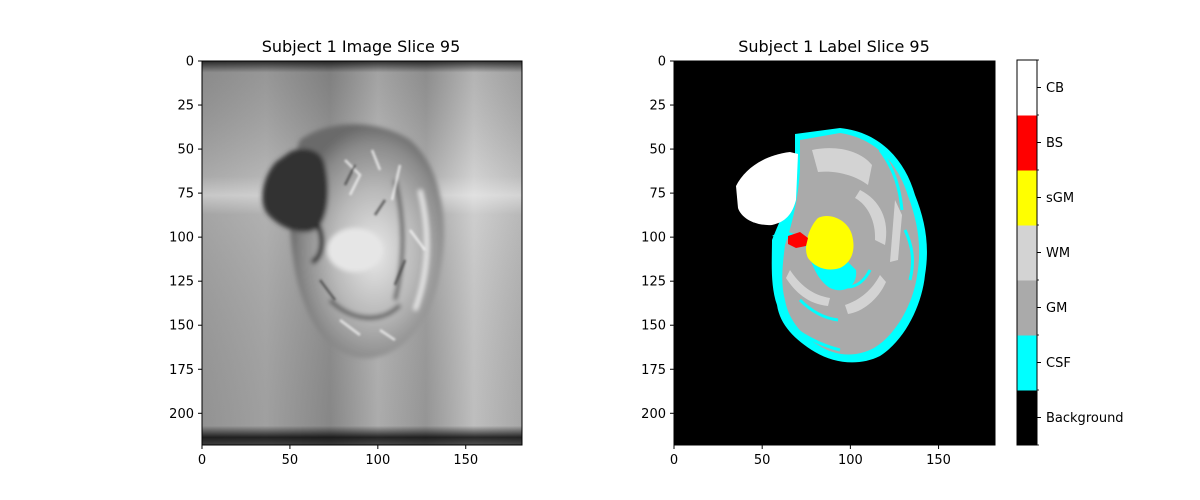 The image size is (1200, 500). I want to click on colorbar-swatch-wm, so click(1027, 253).